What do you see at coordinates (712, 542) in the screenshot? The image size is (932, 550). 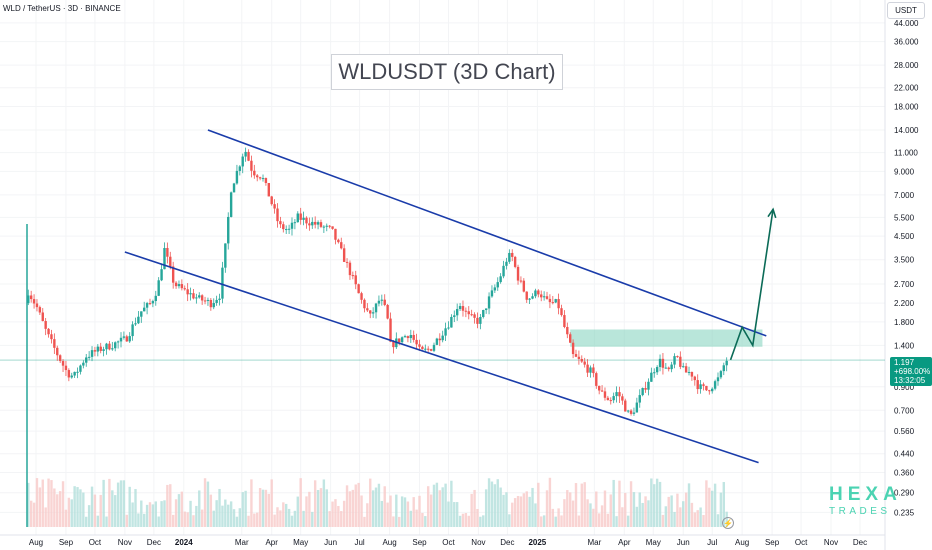 I see `time-tick-label: Jul` at bounding box center [712, 542].